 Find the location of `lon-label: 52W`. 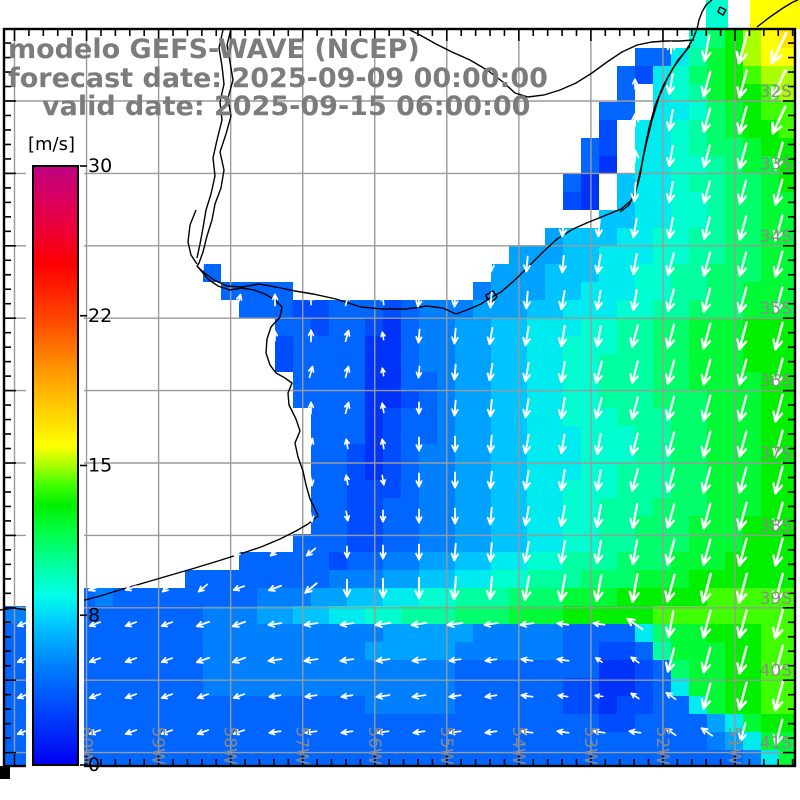

lon-label: 52W is located at coordinates (662, 746).